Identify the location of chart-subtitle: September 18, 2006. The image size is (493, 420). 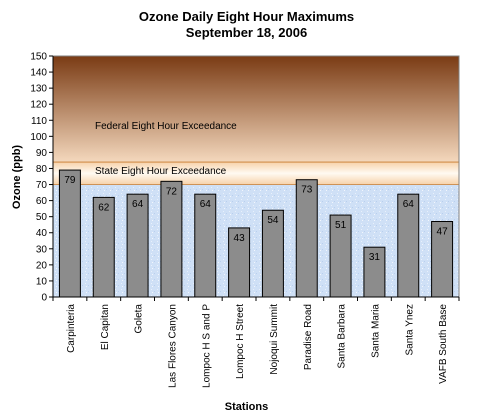
(246, 32).